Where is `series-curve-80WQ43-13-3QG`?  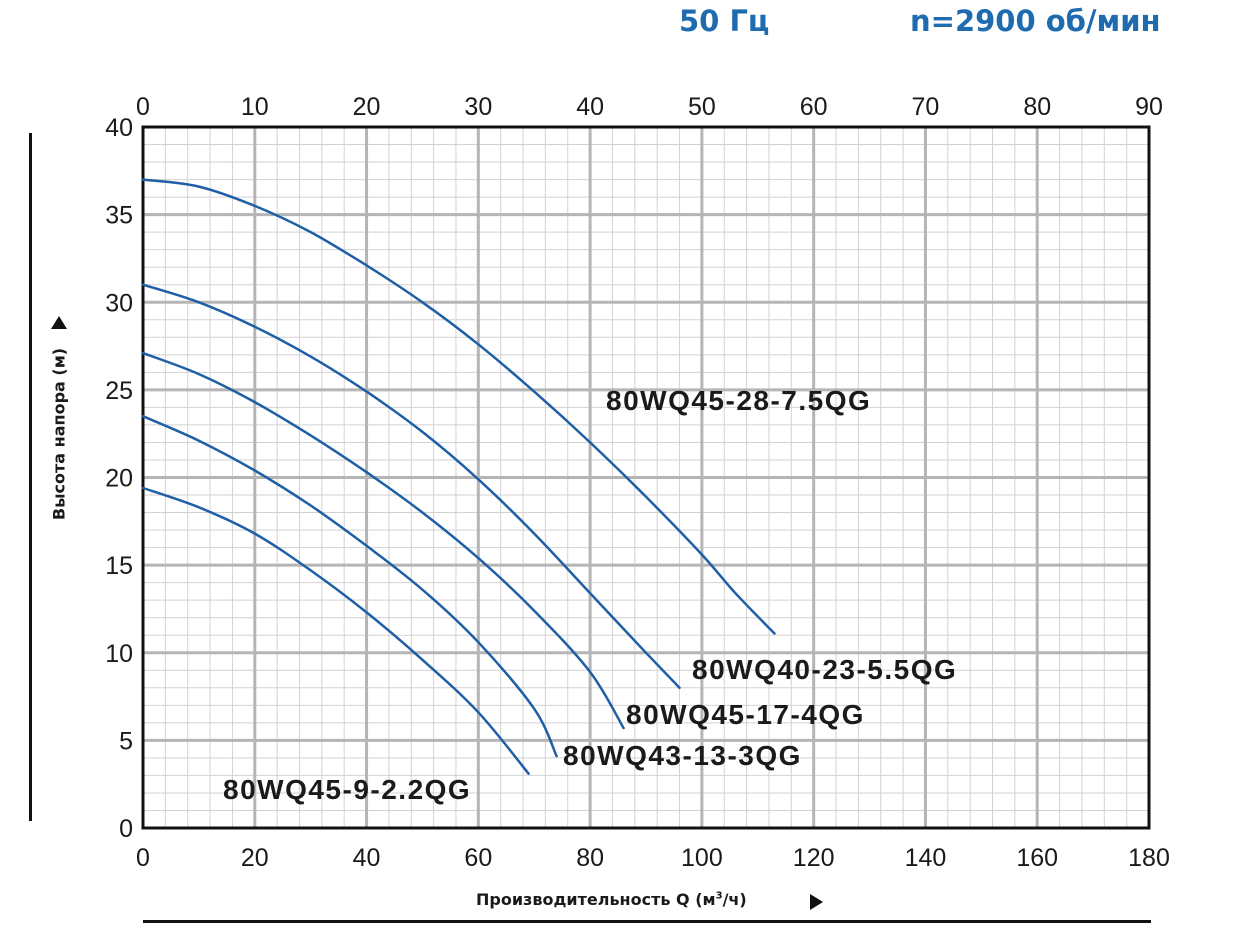
series-curve-80WQ43-13-3QG is located at coordinates (349, 586).